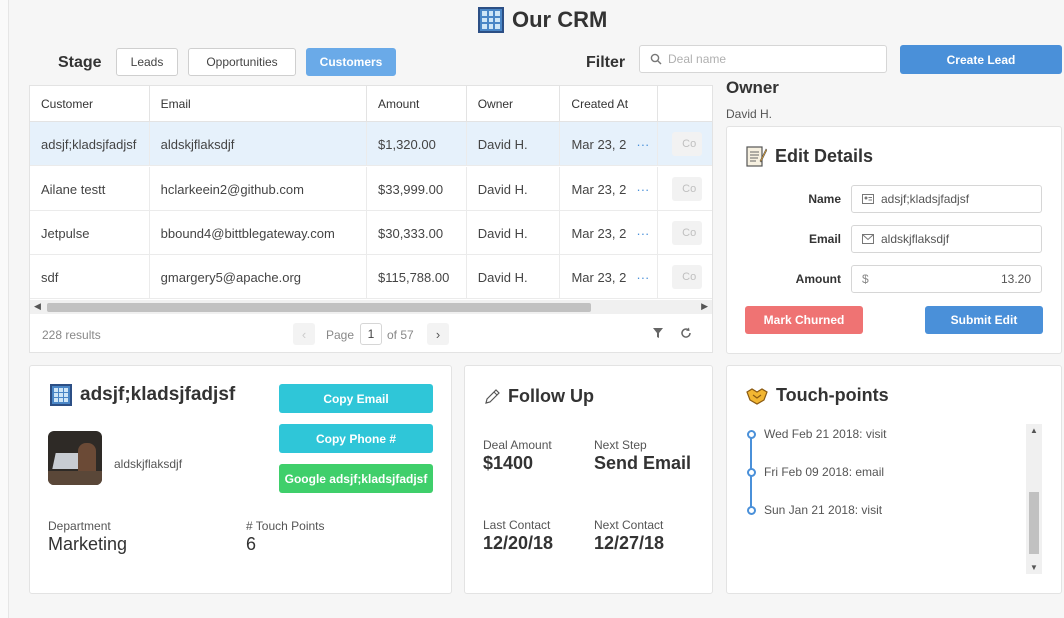 The height and width of the screenshot is (618, 1064). What do you see at coordinates (757, 396) in the screenshot?
I see `handshake-icon` at bounding box center [757, 396].